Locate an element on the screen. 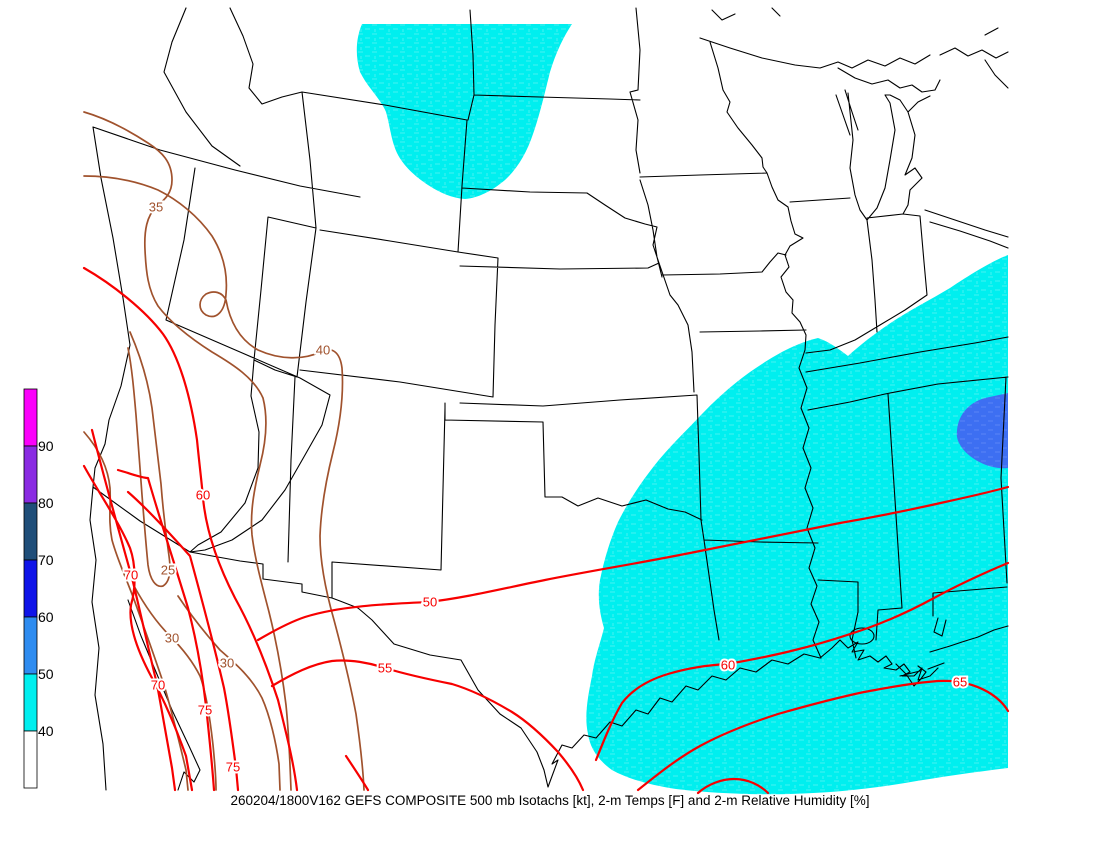  temp-contour-label: 40 is located at coordinates (323, 350).